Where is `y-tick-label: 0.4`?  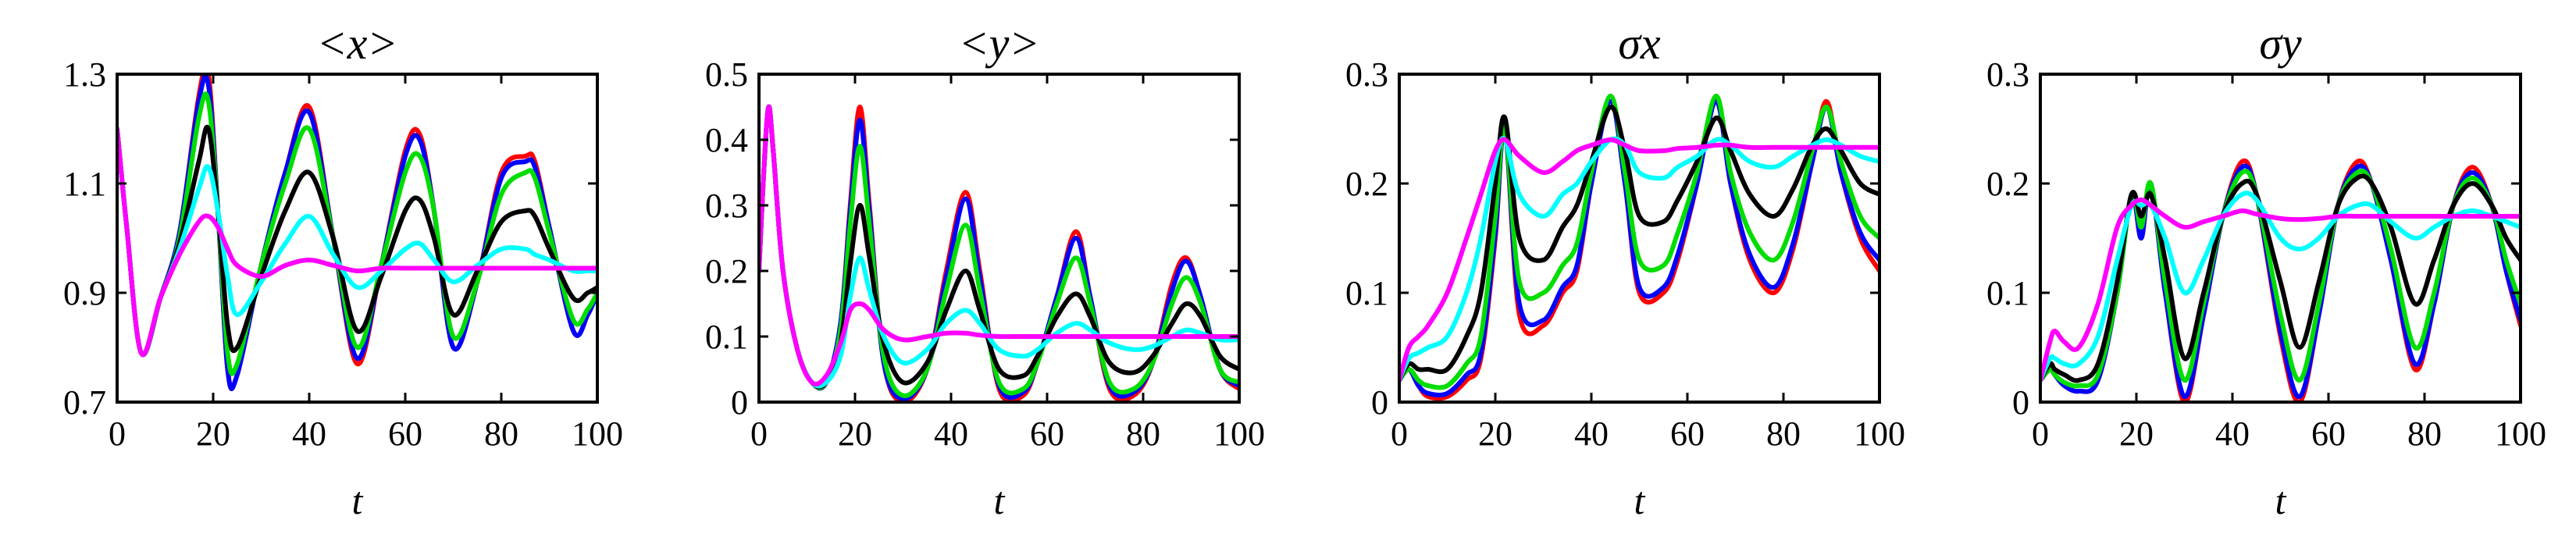
y-tick-label: 0.4 is located at coordinates (726, 140).